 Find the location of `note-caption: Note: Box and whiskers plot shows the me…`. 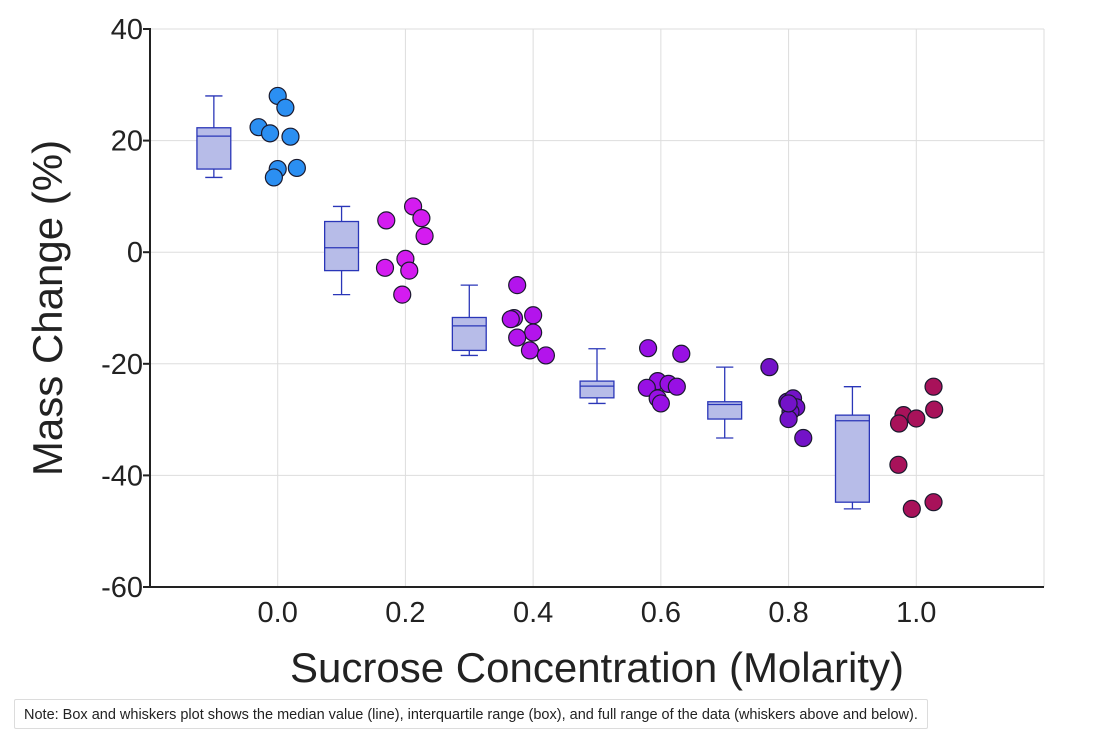

note-caption: Note: Box and whiskers plot shows the me… is located at coordinates (471, 714).